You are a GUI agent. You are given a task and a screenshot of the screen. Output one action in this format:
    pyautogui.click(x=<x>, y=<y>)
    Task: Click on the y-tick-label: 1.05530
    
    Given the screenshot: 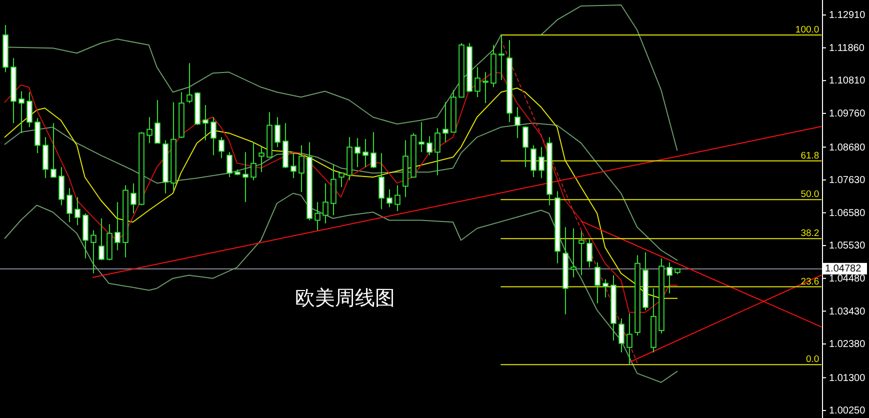 What is the action you would take?
    pyautogui.click(x=847, y=246)
    